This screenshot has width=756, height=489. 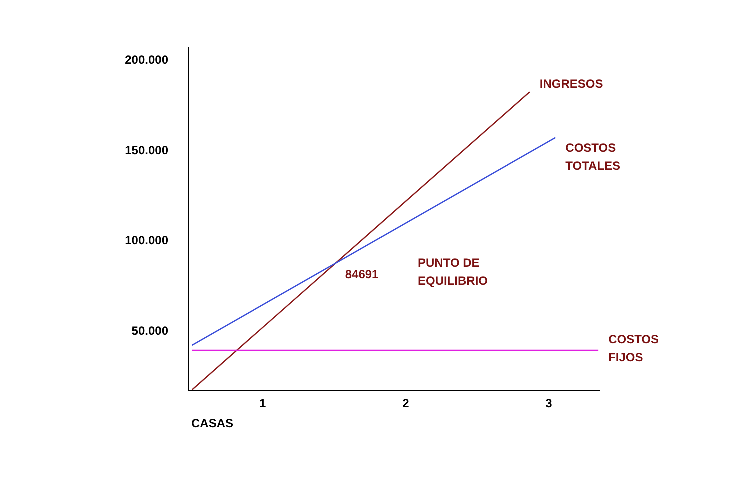 What do you see at coordinates (406, 403) in the screenshot?
I see `x-tick-label: 2` at bounding box center [406, 403].